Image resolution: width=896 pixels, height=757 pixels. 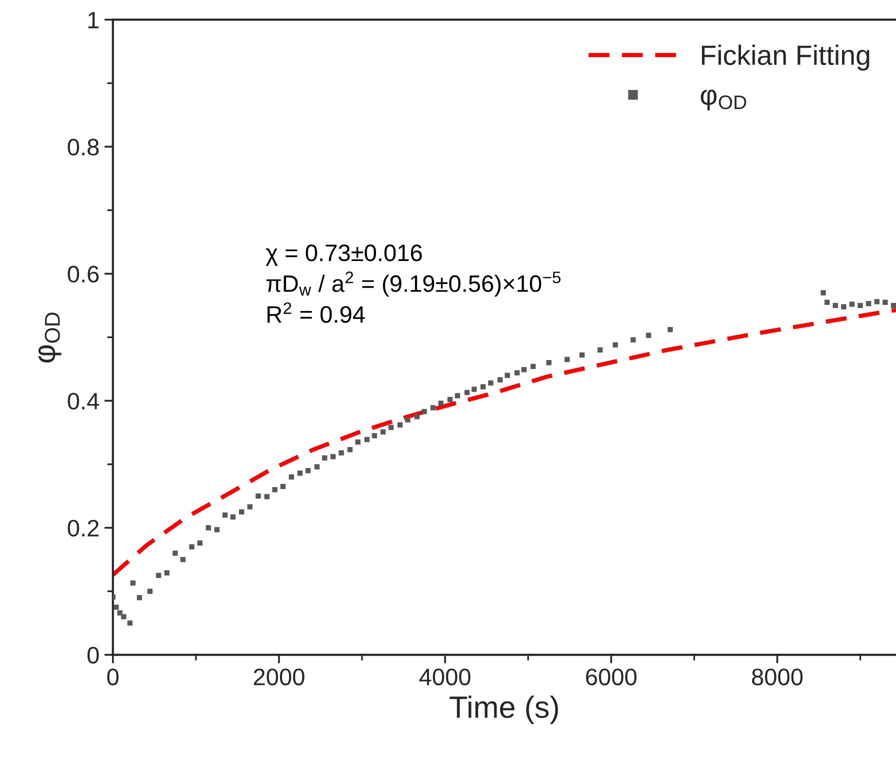 I want to click on y-tick-label: 0.2, so click(x=83, y=528).